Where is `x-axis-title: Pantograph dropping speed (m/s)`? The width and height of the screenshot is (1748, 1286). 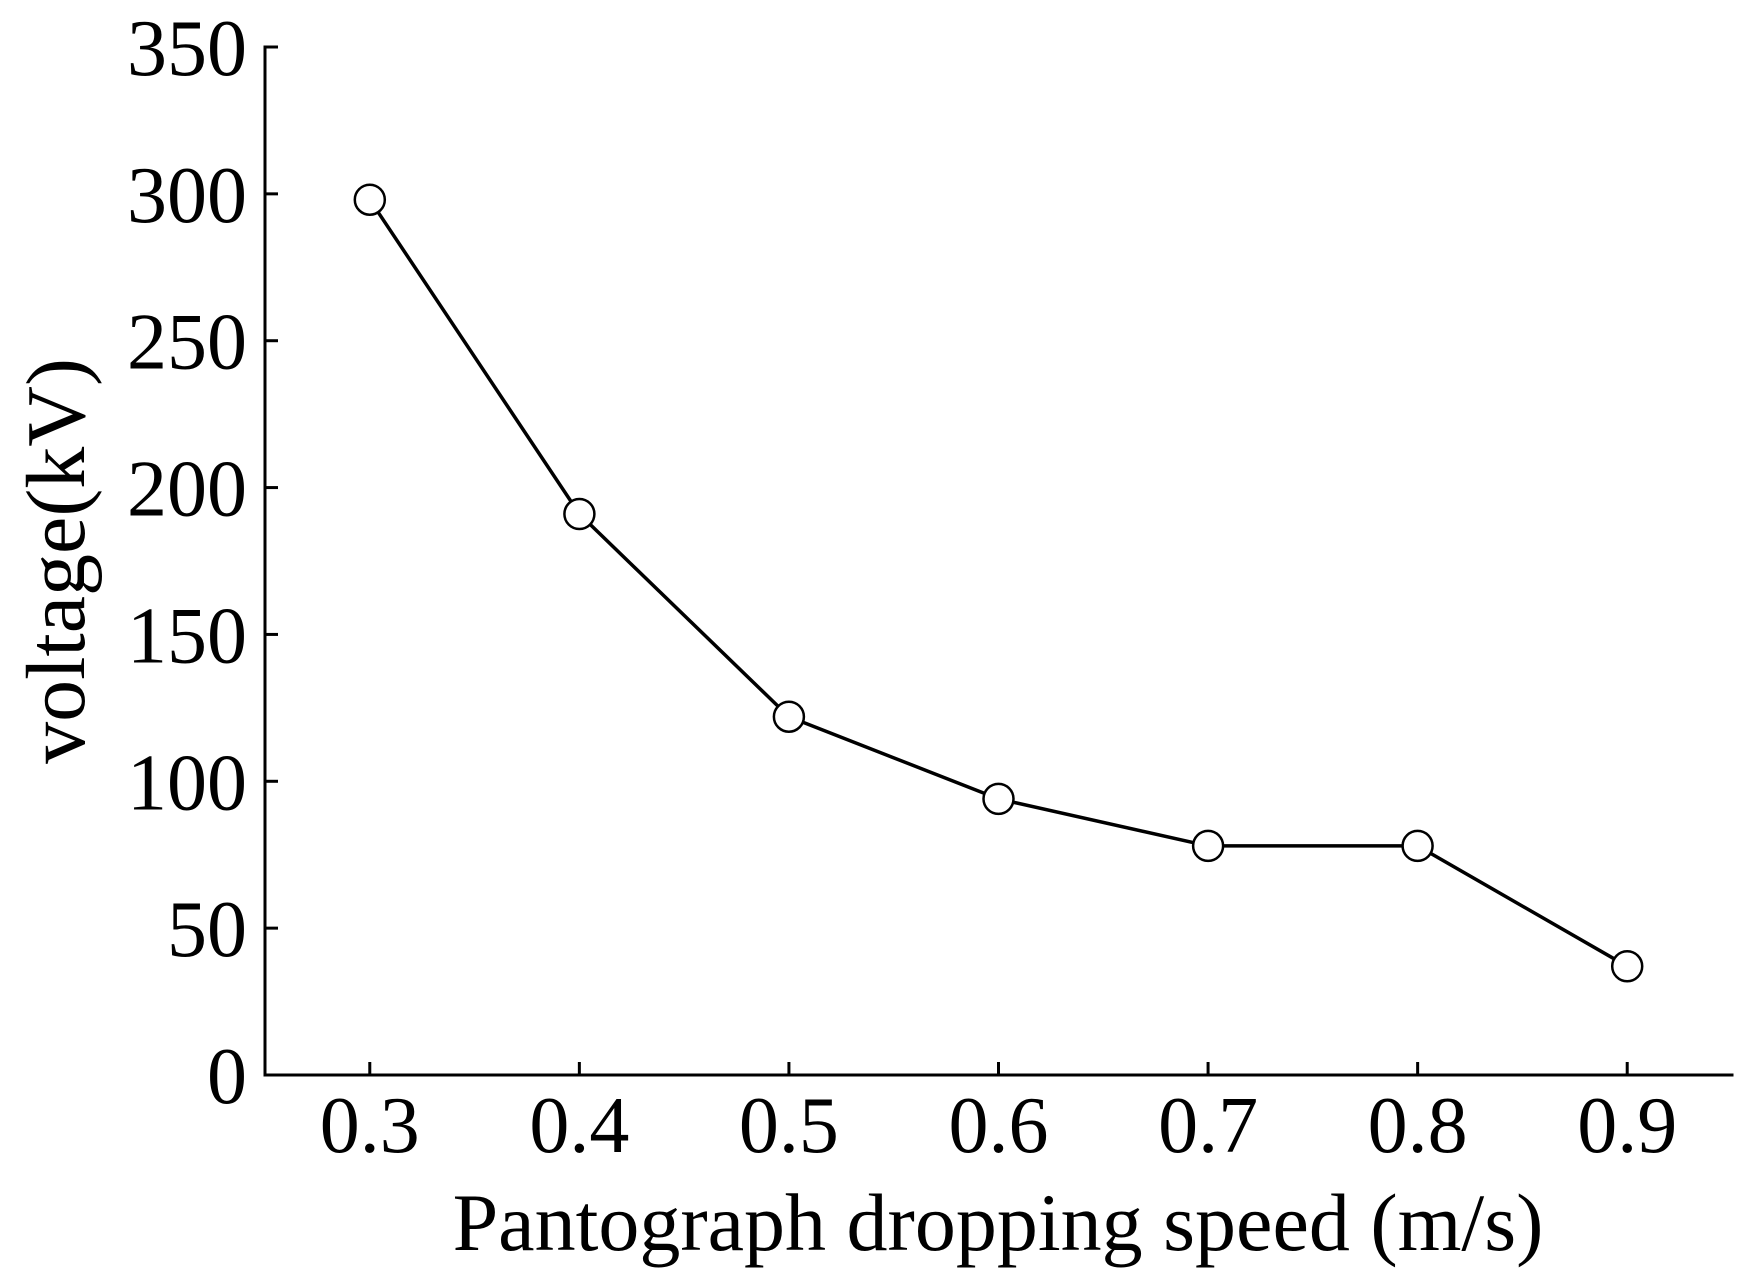
x-axis-title: Pantograph dropping speed (m/s) is located at coordinates (998, 1222).